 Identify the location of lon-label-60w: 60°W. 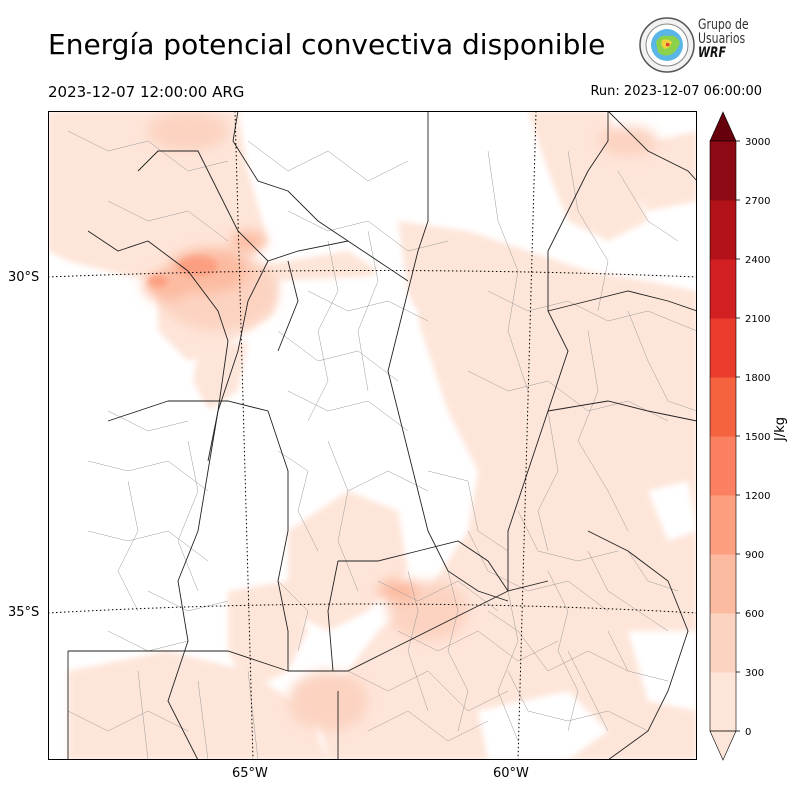
(511, 773).